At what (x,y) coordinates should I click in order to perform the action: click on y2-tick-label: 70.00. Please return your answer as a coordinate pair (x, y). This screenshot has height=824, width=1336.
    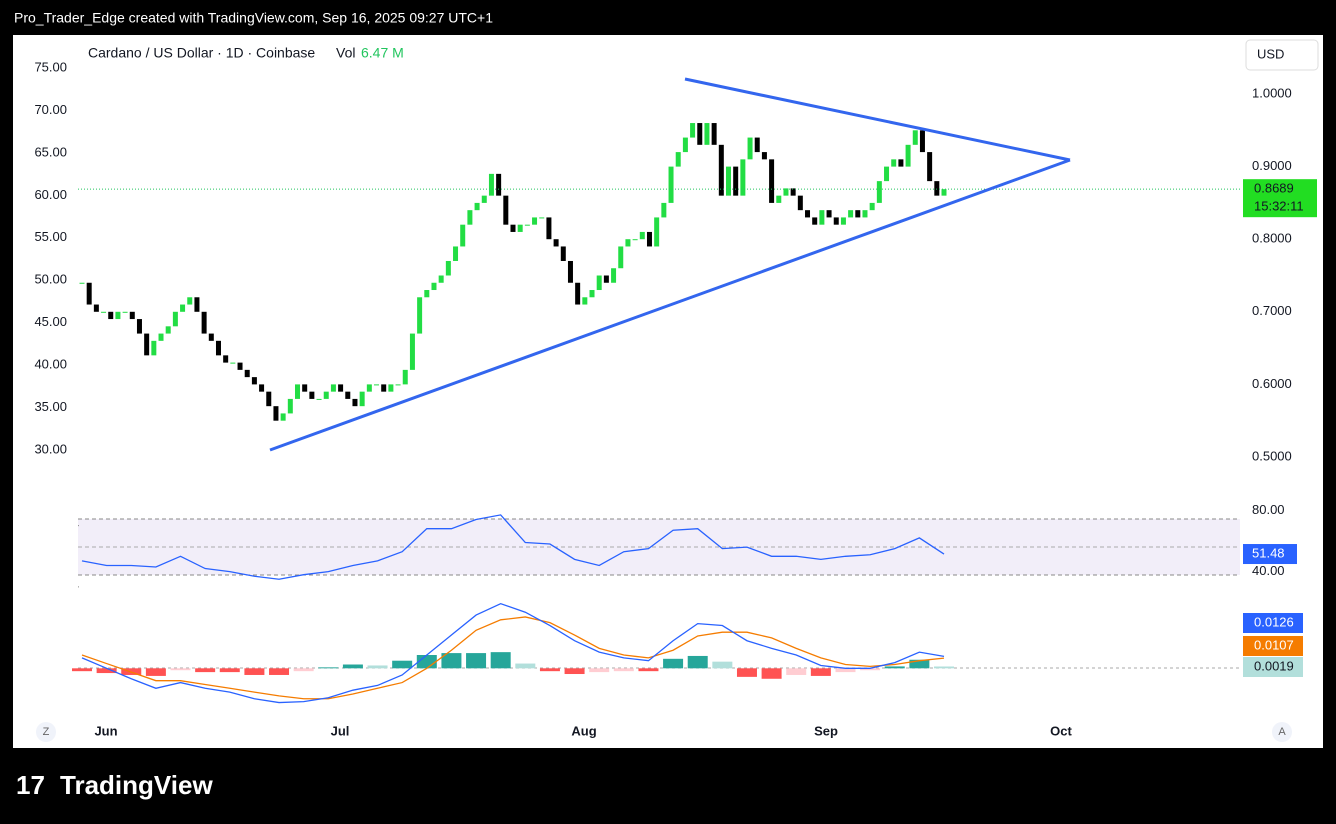
    Looking at the image, I should click on (50, 109).